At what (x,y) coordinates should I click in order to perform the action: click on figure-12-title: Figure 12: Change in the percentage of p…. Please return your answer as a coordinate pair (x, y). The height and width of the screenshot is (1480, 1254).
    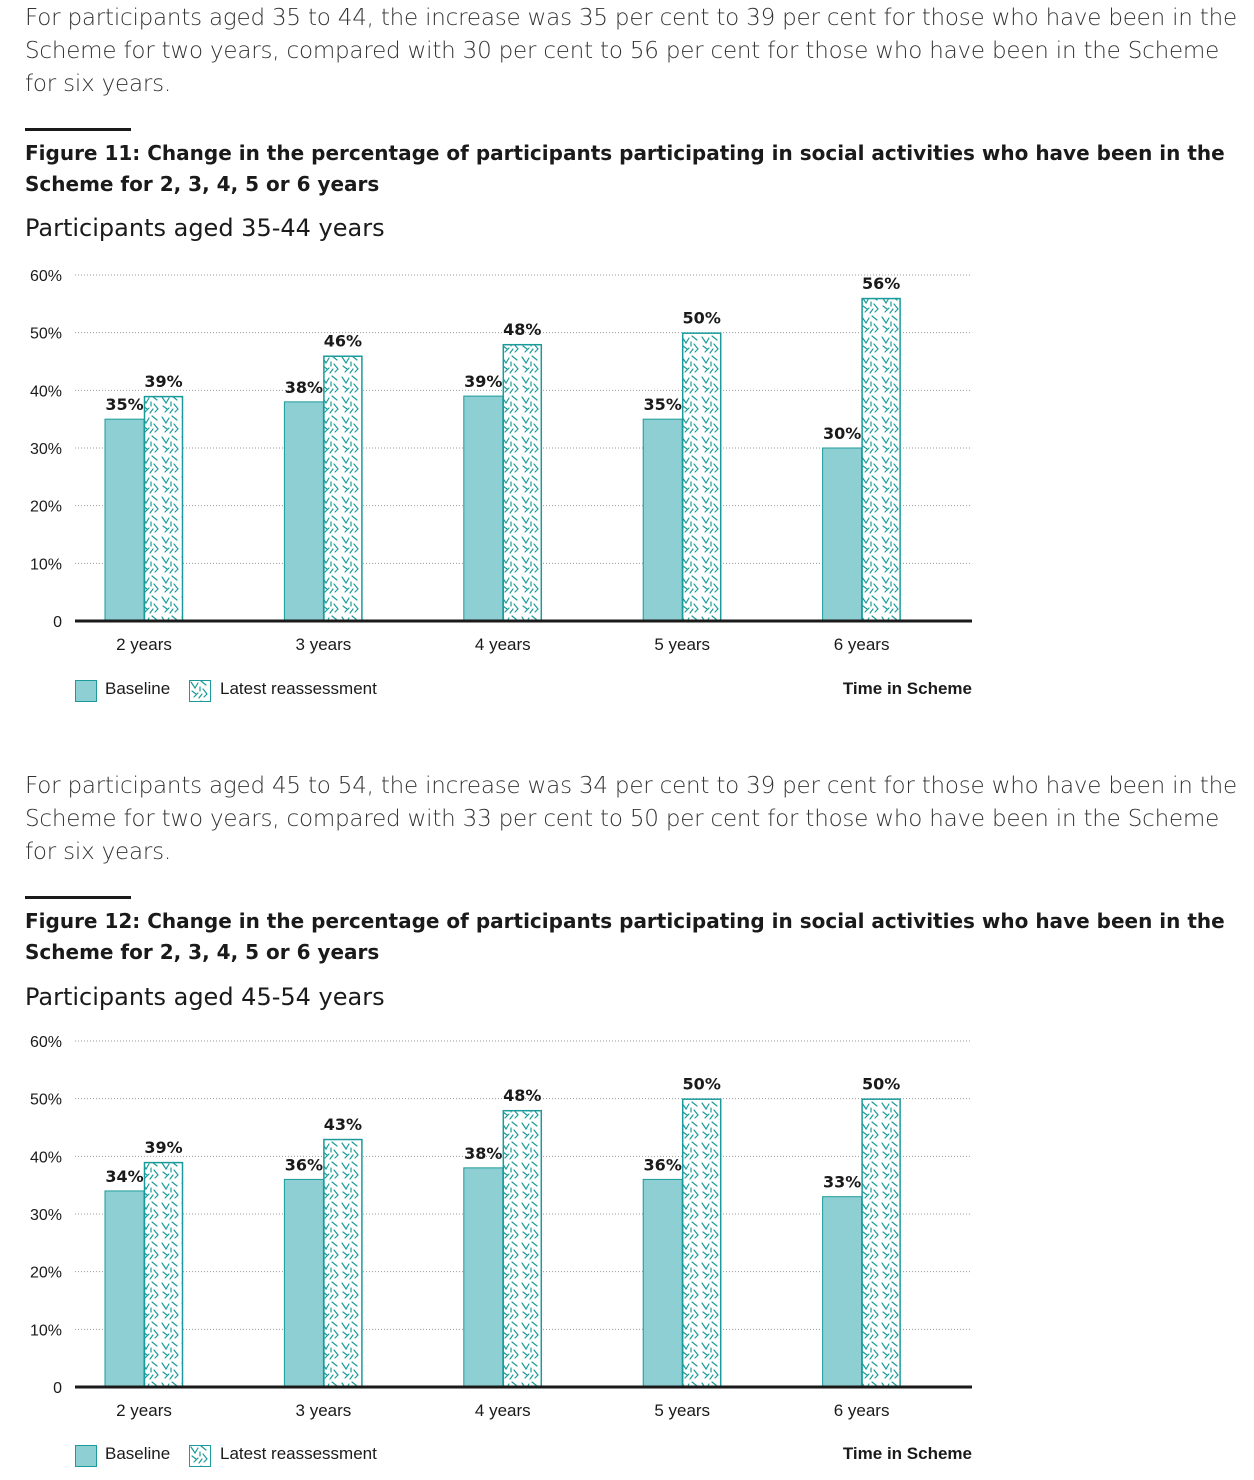
    Looking at the image, I should click on (625, 936).